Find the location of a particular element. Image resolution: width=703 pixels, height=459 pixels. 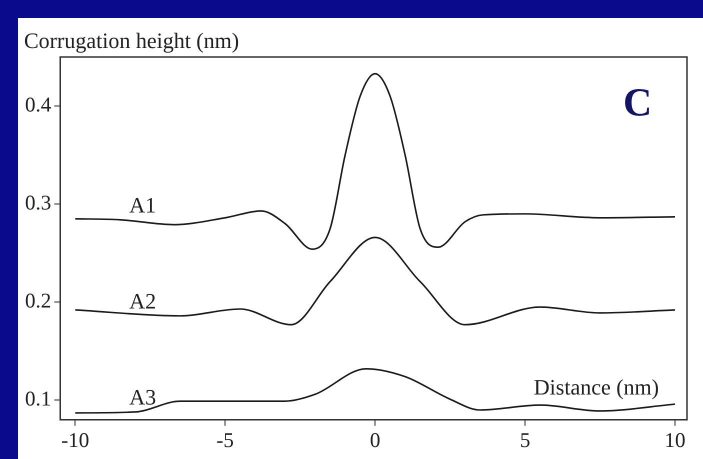

x-axis-title: Distance (nm) is located at coordinates (596, 387).